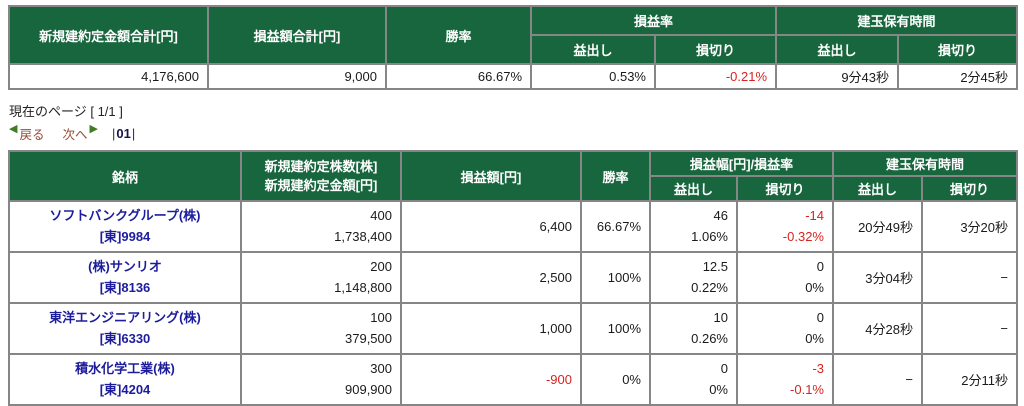 This screenshot has width=1024, height=406. What do you see at coordinates (125, 379) in the screenshot?
I see `stock-name-cell: 積水化学工業(株) [東]4204` at bounding box center [125, 379].